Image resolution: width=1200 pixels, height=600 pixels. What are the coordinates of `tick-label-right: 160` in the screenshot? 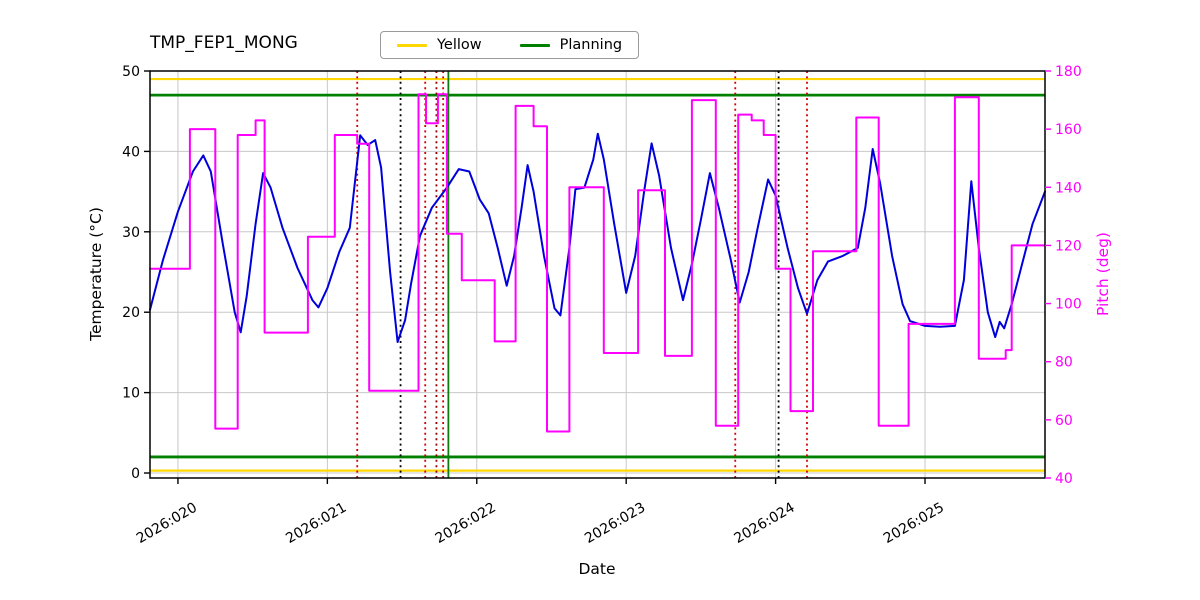 It's located at (1068, 130).